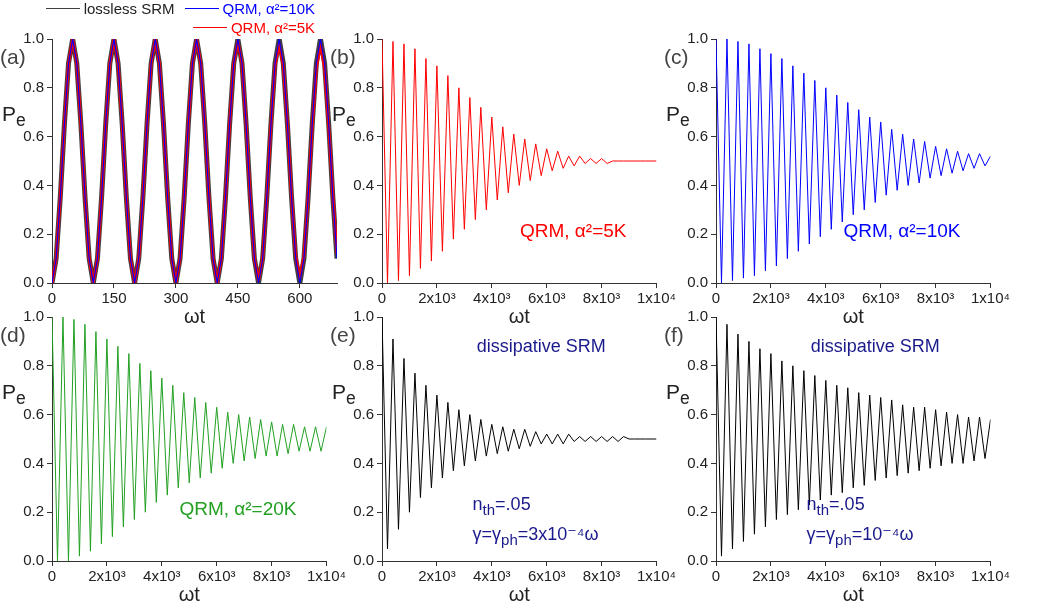 This screenshot has width=1044, height=610. I want to click on chart-title: (e), so click(343, 335).